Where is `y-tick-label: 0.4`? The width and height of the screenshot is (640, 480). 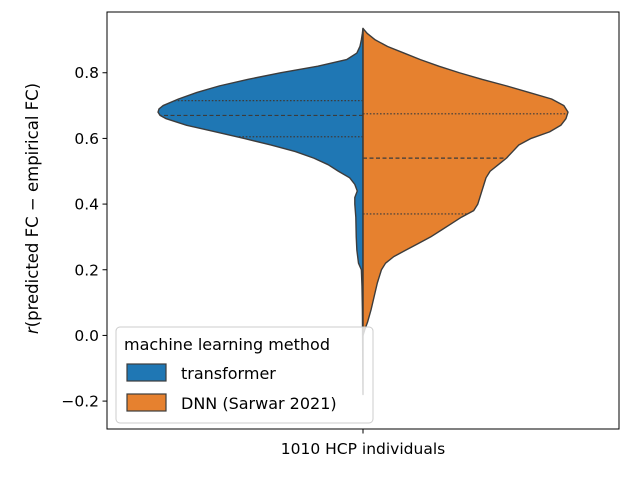 y-tick-label: 0.4 is located at coordinates (86, 205).